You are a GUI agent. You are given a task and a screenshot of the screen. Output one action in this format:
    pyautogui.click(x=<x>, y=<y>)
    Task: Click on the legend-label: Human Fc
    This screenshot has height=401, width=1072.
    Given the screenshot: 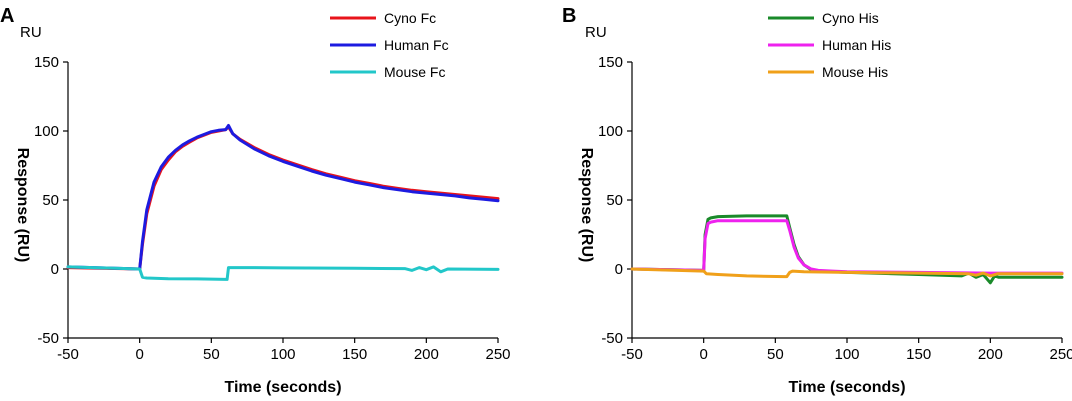 What is the action you would take?
    pyautogui.click(x=416, y=45)
    